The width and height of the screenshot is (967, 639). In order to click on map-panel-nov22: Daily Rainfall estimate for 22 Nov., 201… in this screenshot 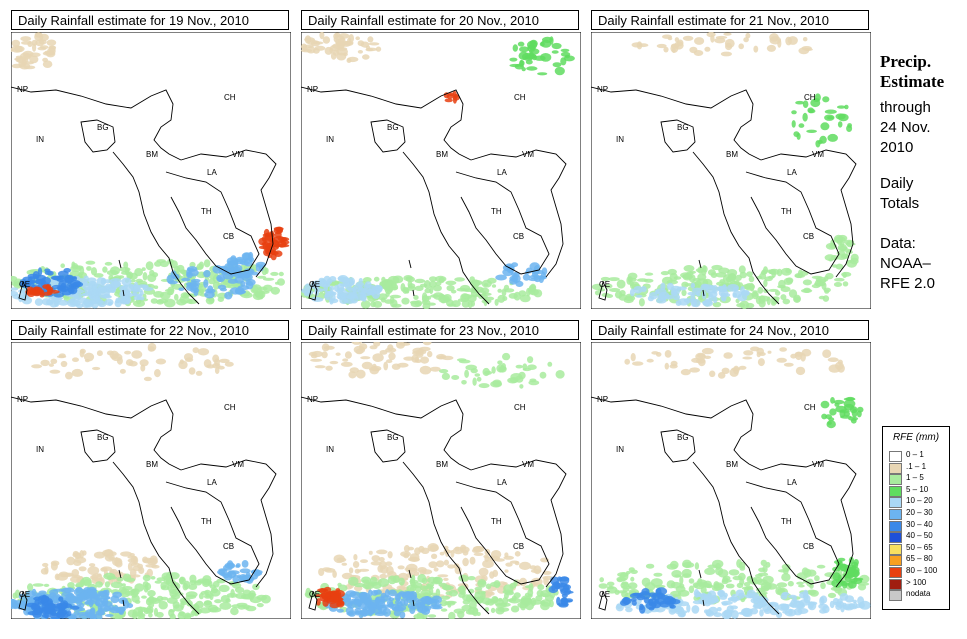, I will do `click(151, 469)`.